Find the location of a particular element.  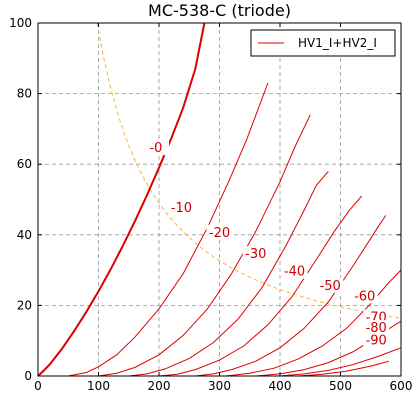

curve-label-8: -80 is located at coordinates (376, 328).